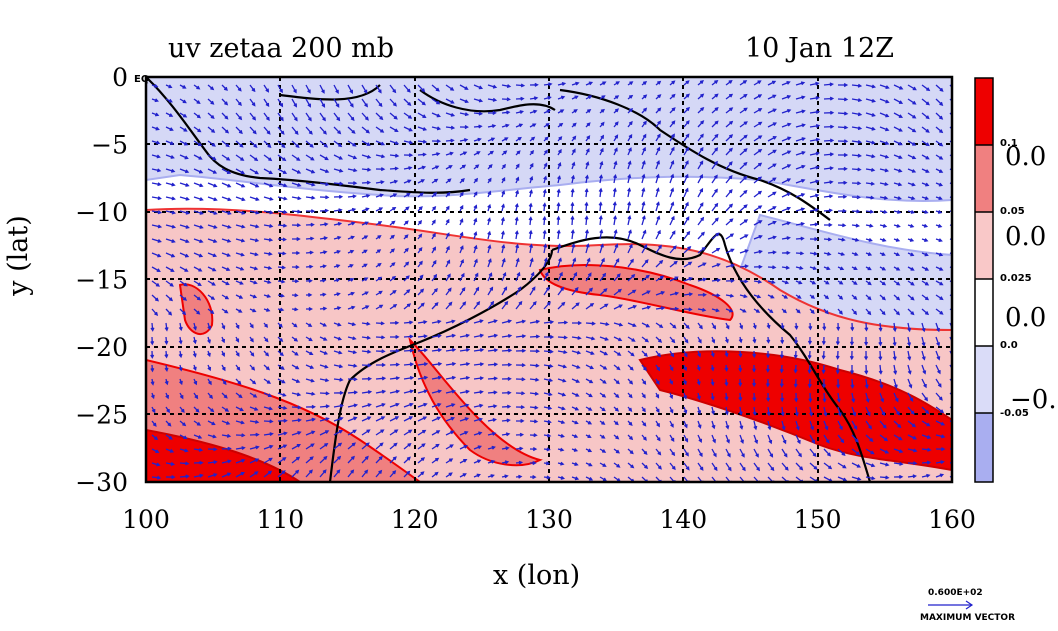  I want to click on colorbar-level-5: -0.05, so click(1014, 413).